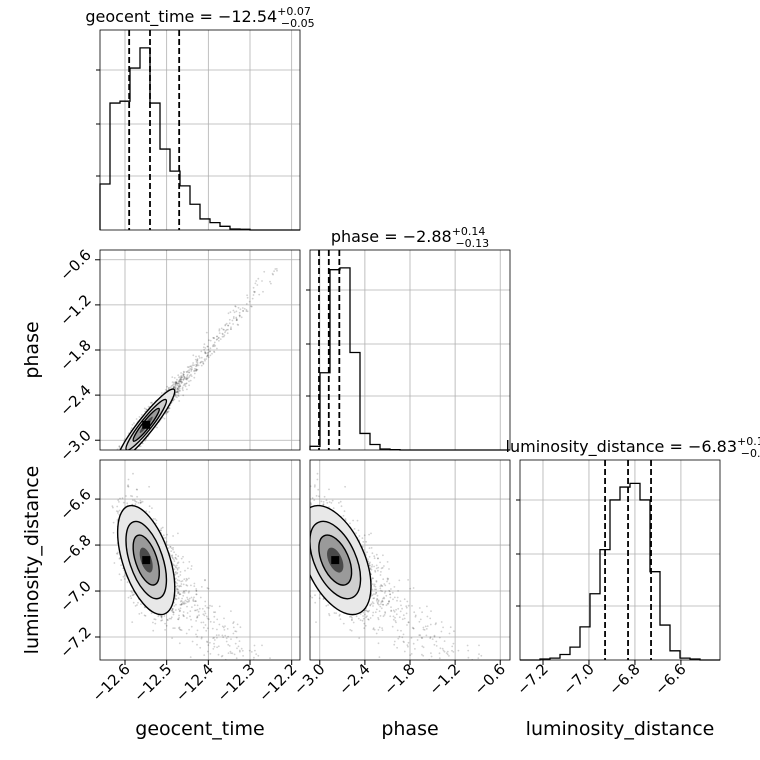 Image resolution: width=760 pixels, height=760 pixels. I want to click on scatter-panel-geocent_time-vs-luminosity_distance, so click(200, 560).